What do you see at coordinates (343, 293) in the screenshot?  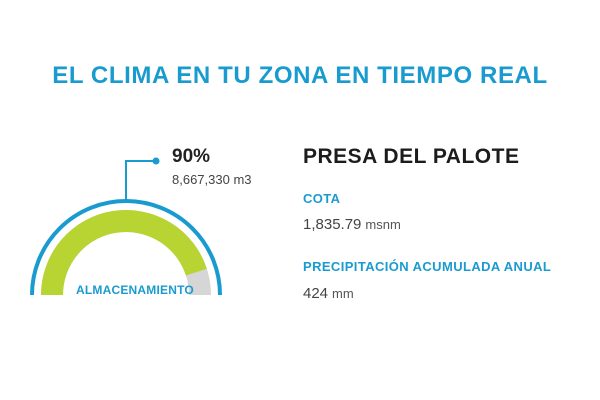 I see `precipitation-unit: mm` at bounding box center [343, 293].